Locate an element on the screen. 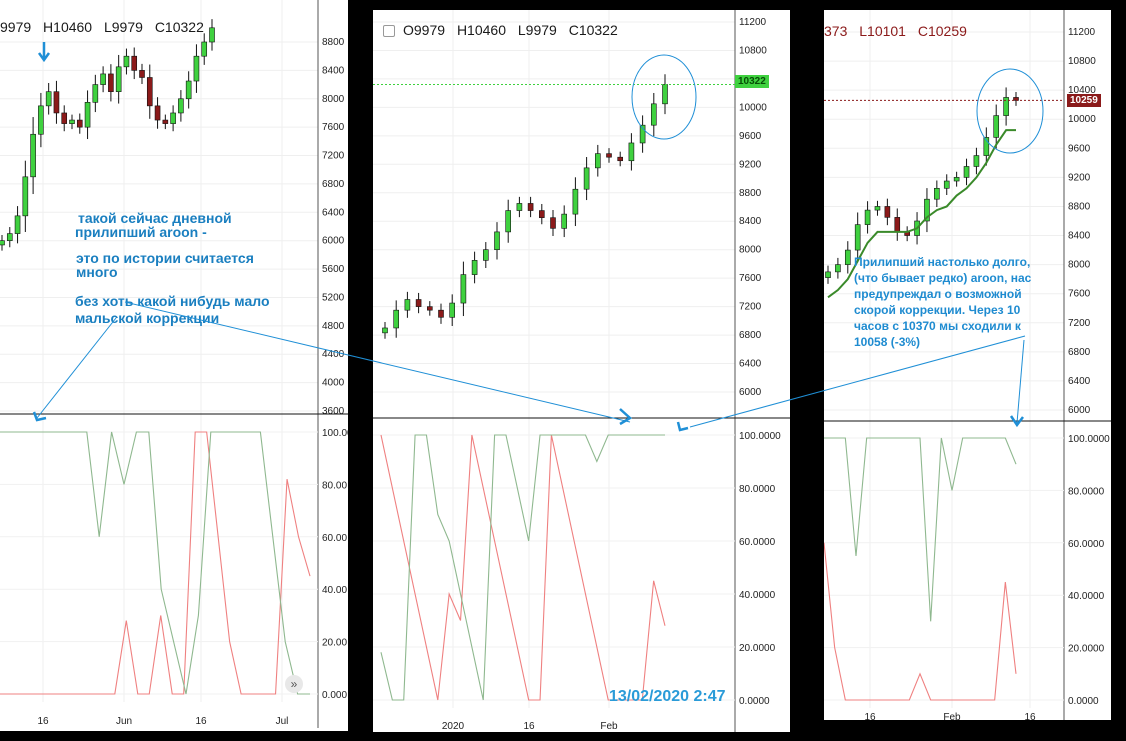  price-tick-label: 5200 is located at coordinates (333, 297).